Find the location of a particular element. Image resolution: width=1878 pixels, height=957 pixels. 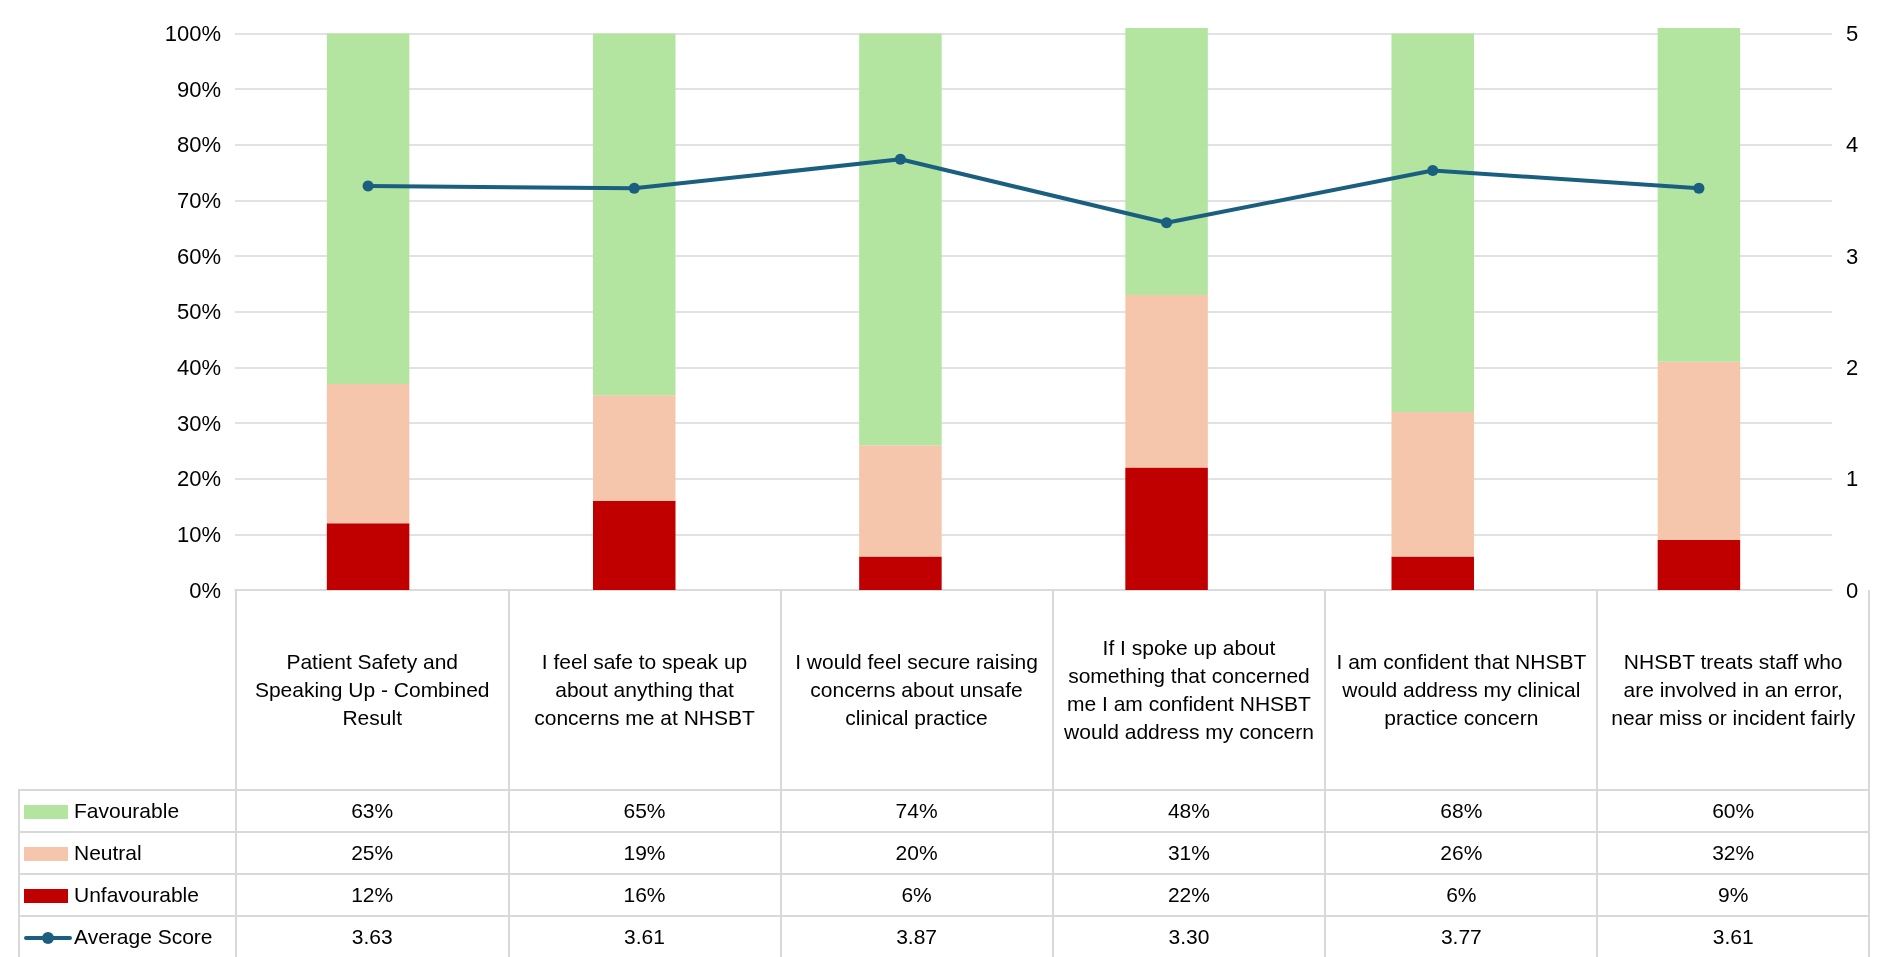

y2-tick-label: 3 is located at coordinates (1852, 256).